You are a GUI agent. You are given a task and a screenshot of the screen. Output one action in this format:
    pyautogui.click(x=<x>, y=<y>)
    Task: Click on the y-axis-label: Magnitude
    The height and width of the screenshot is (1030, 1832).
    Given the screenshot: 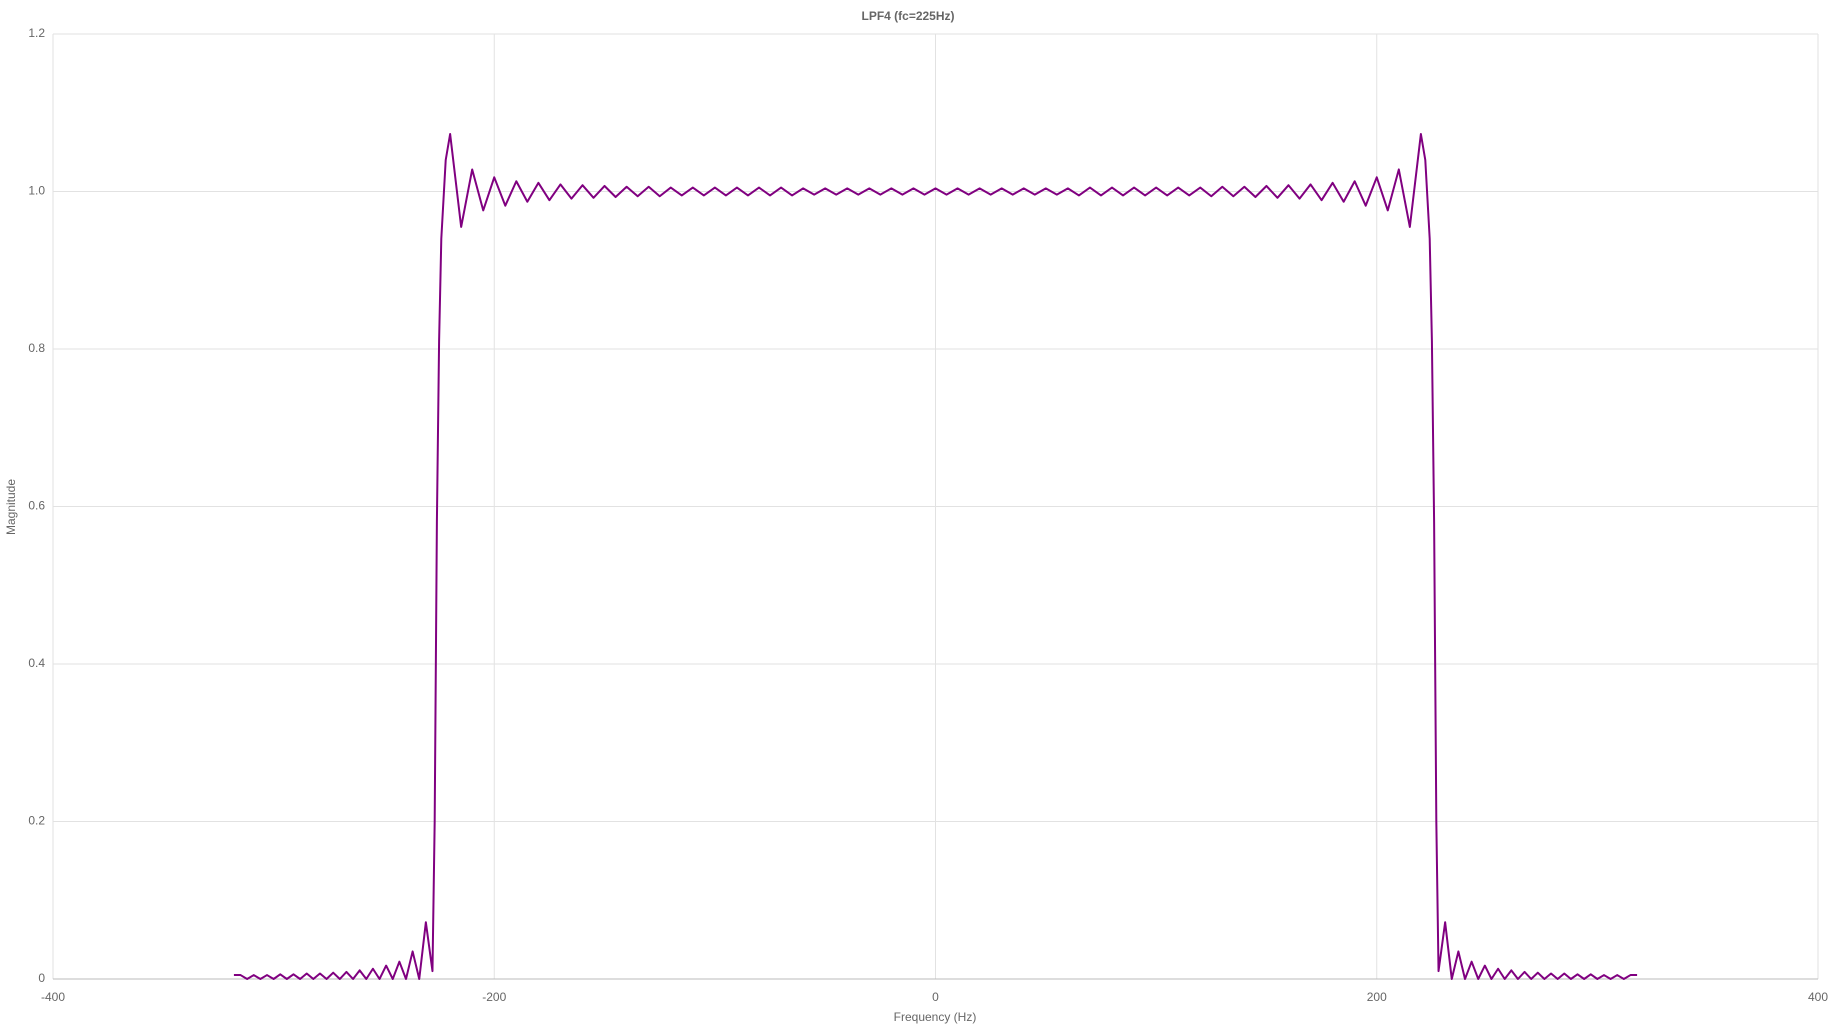 What is the action you would take?
    pyautogui.click(x=11, y=507)
    